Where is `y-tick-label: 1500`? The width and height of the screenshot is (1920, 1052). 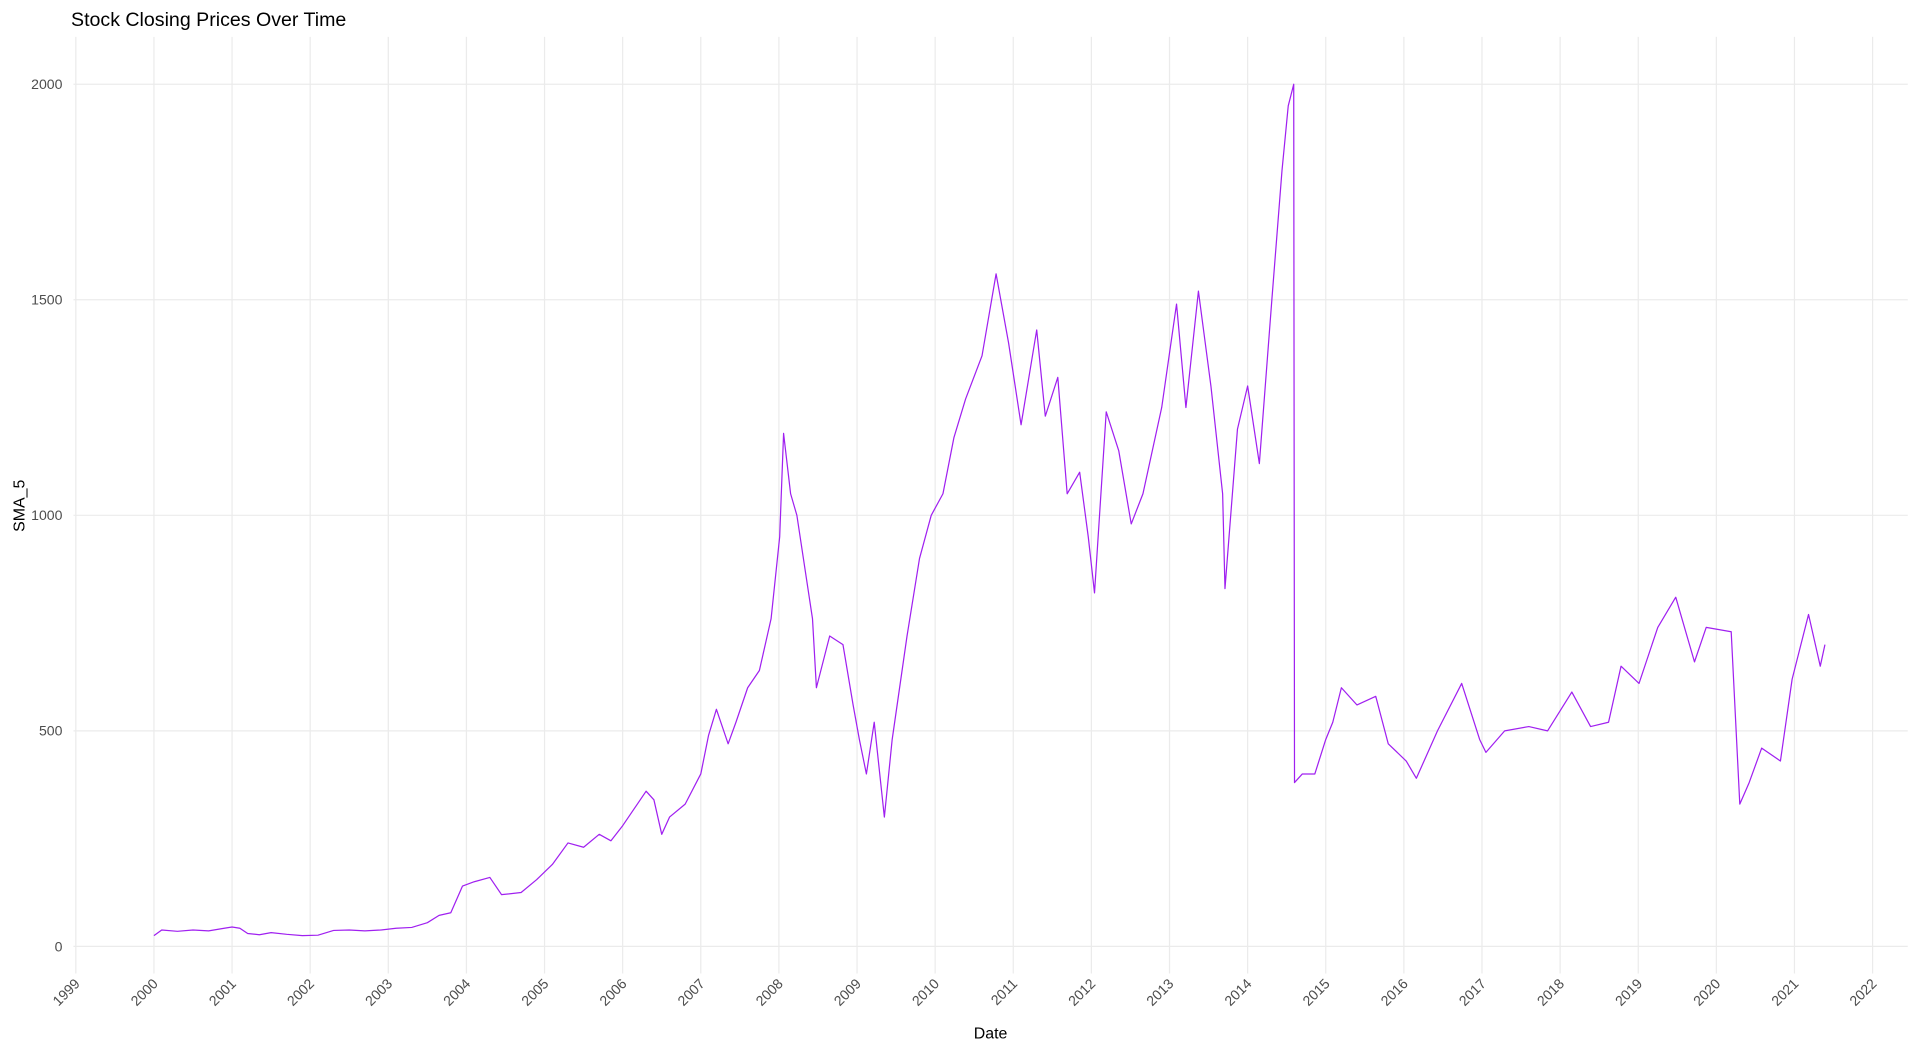
y-tick-label: 1500 is located at coordinates (46, 300).